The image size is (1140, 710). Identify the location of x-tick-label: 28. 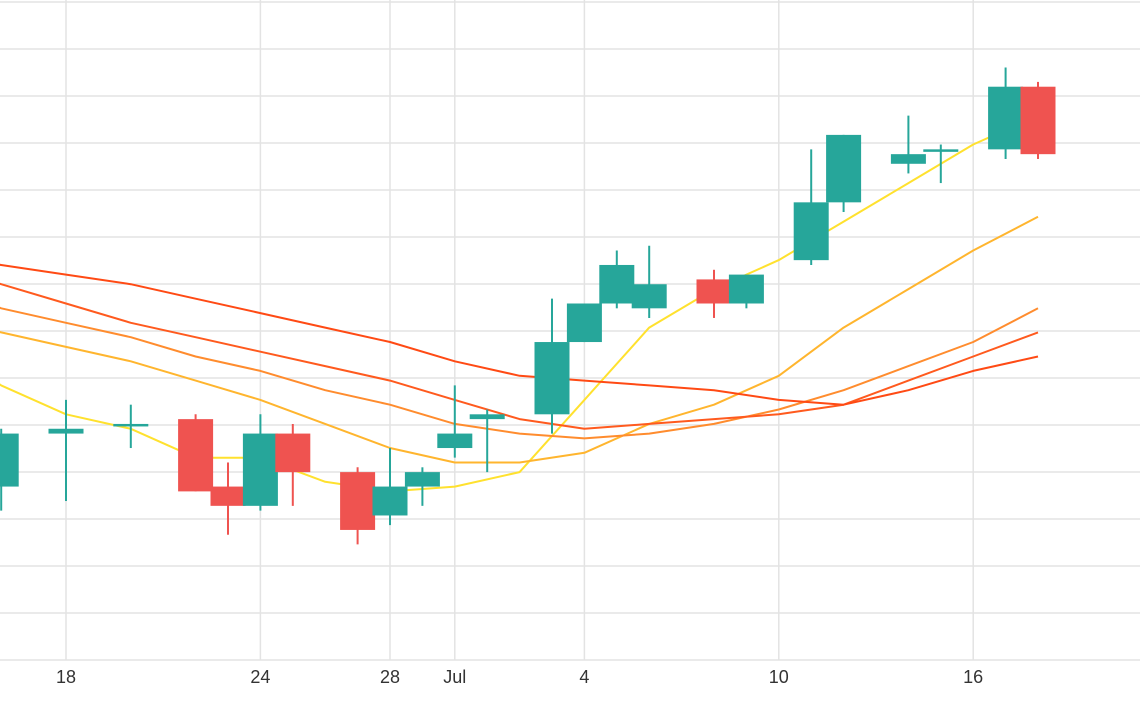
(390, 677).